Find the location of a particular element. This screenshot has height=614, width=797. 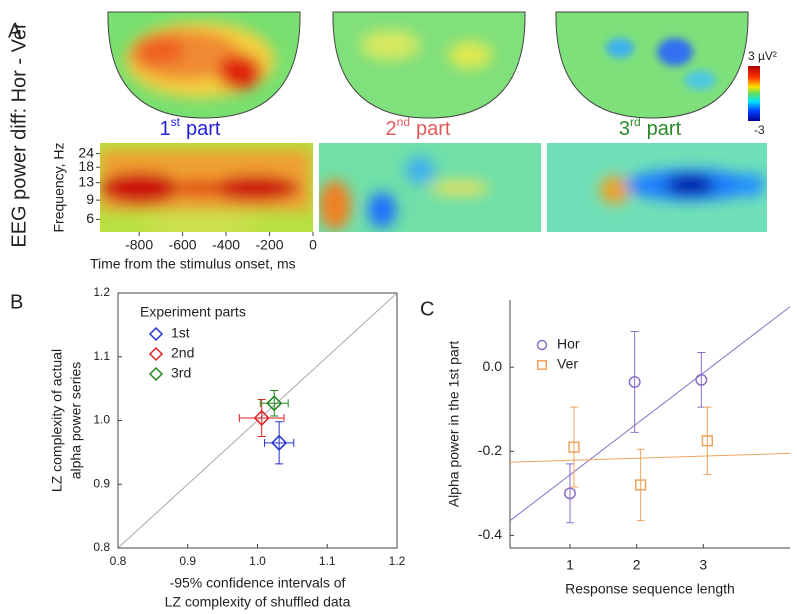

colorbar-label: -3 is located at coordinates (759, 130).